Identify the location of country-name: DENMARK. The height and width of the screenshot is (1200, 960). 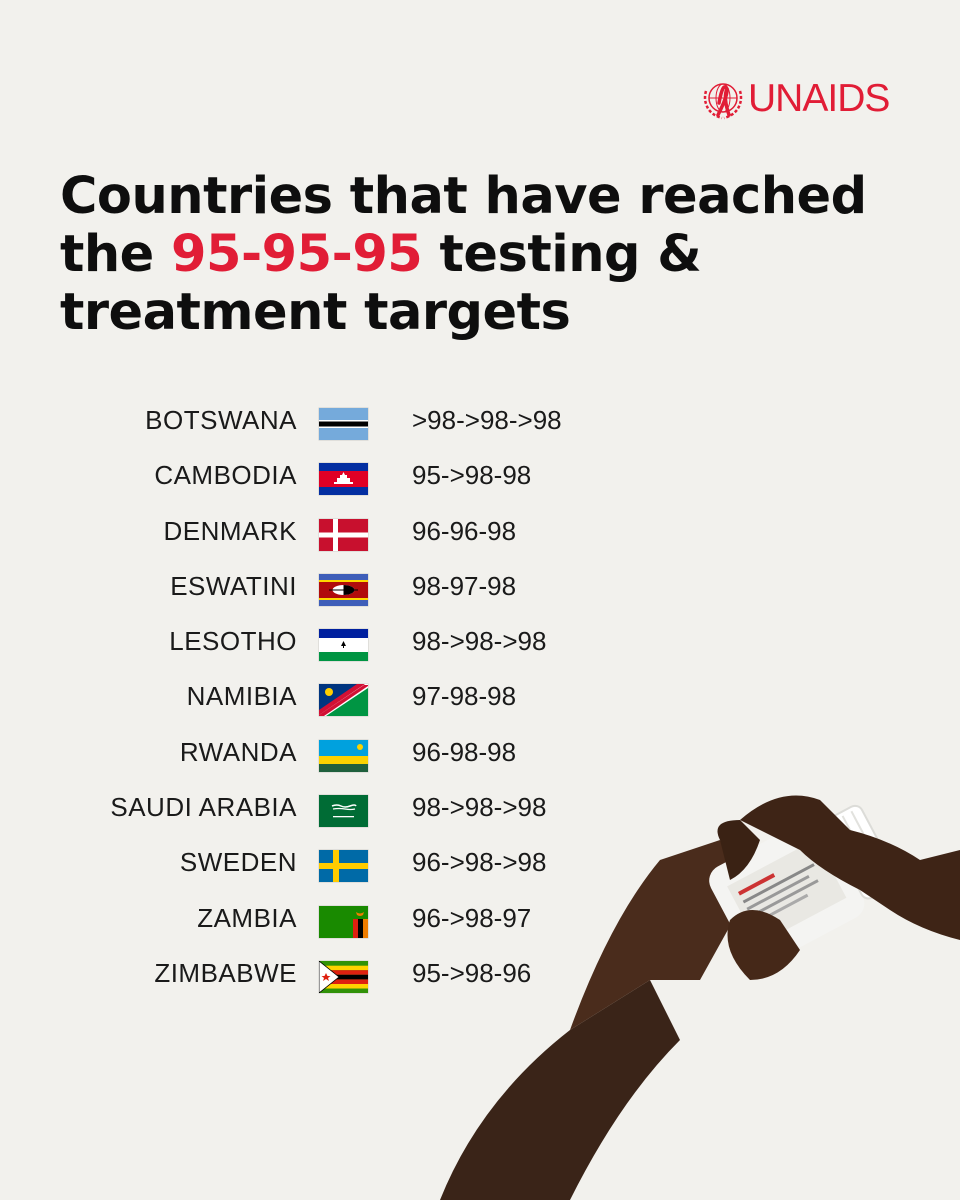
(230, 530).